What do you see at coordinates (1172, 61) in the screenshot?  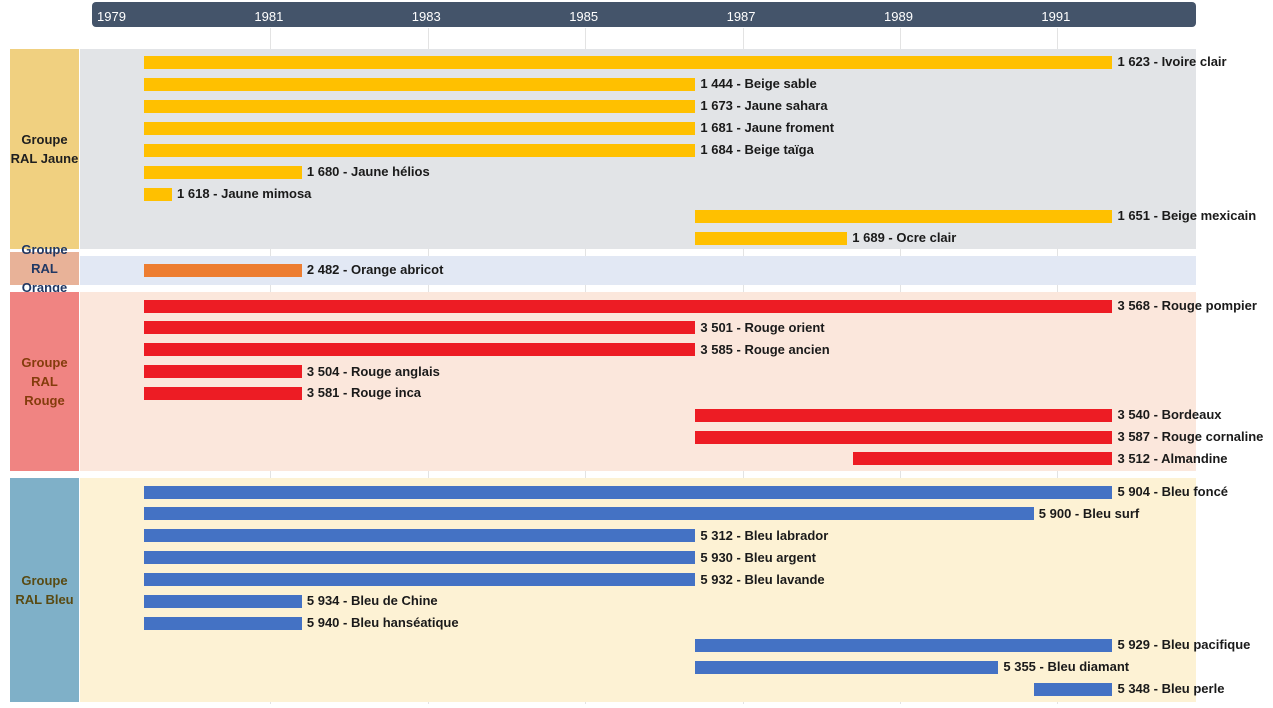 I see `bar-label: 1 623 - Ivoire clair` at bounding box center [1172, 61].